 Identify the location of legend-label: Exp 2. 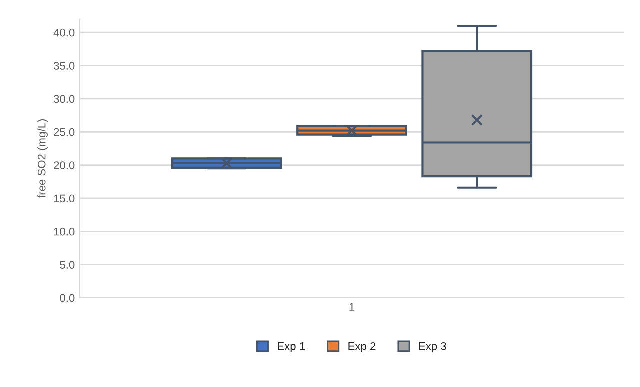
(362, 347).